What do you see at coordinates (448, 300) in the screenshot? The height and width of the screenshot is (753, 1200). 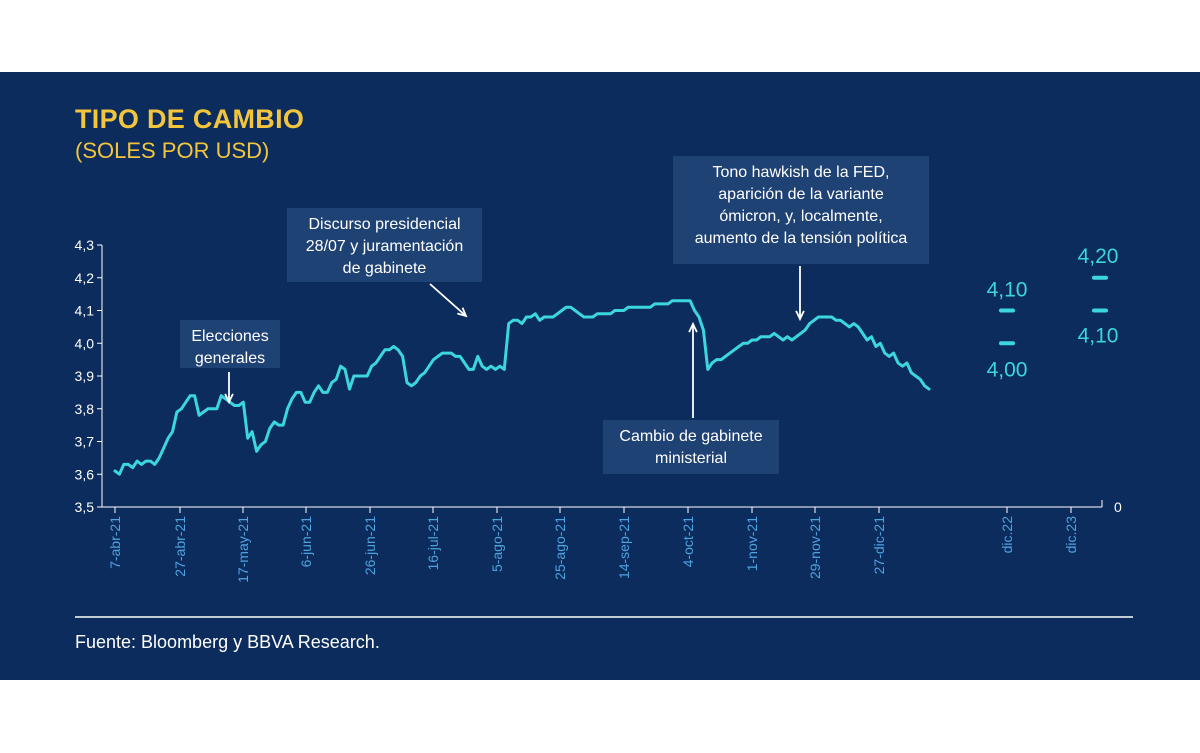 I see `annotation-arrow` at bounding box center [448, 300].